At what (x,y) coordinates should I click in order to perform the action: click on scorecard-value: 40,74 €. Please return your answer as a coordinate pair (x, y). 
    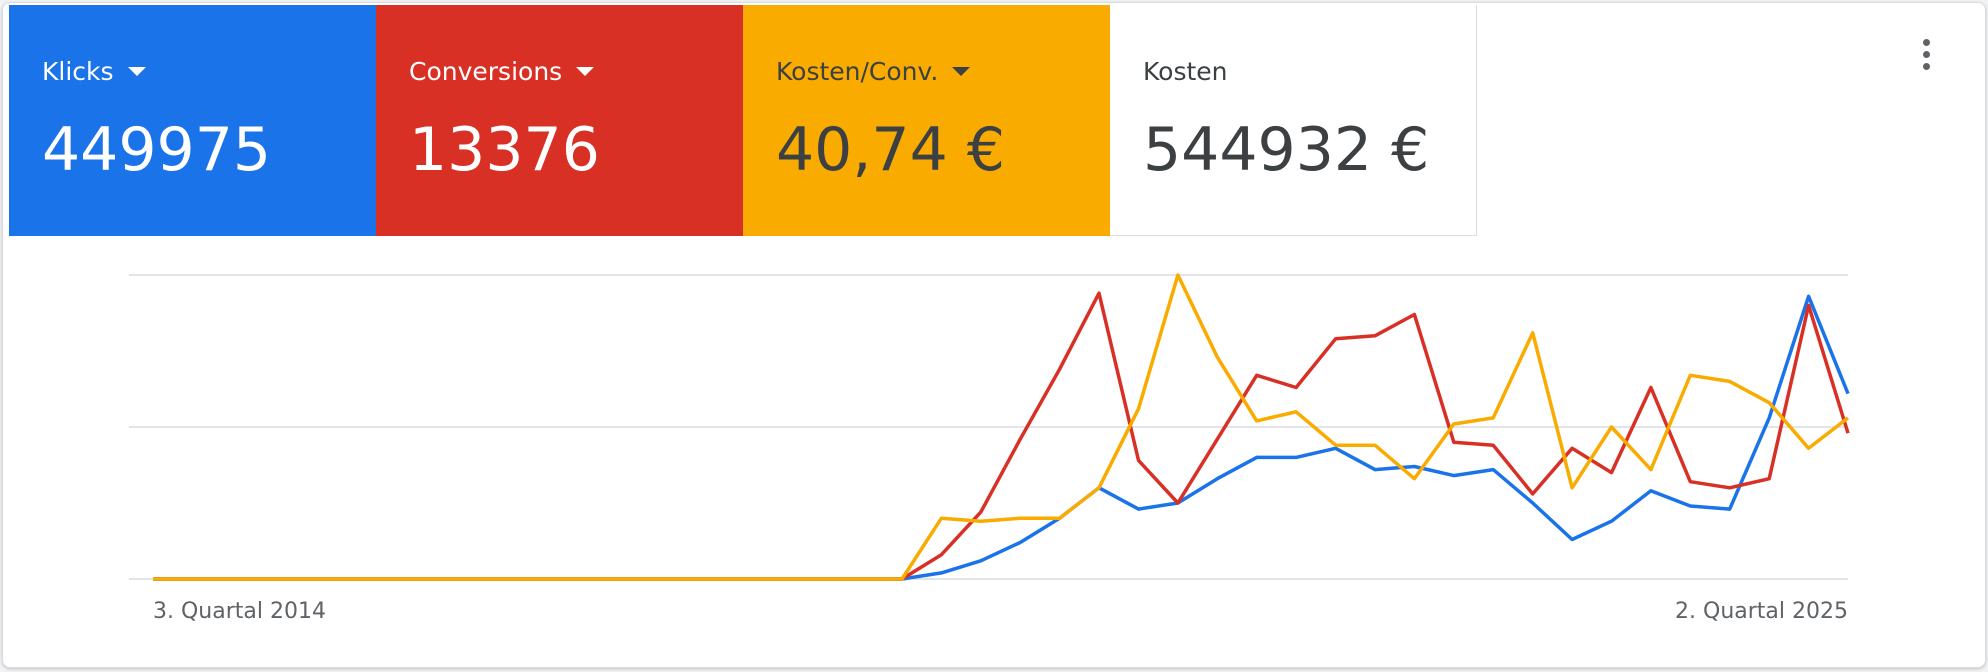
    Looking at the image, I should click on (891, 150).